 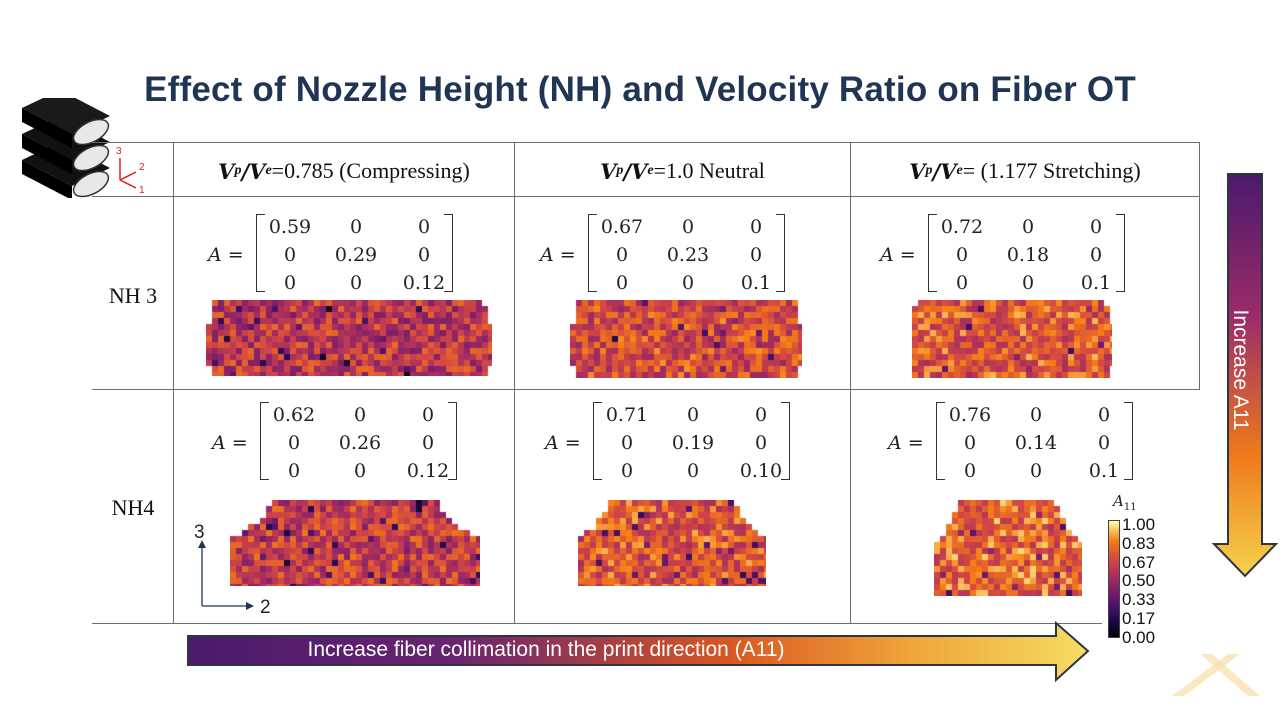 What do you see at coordinates (597, 623) in the screenshot?
I see `table-bottom-border` at bounding box center [597, 623].